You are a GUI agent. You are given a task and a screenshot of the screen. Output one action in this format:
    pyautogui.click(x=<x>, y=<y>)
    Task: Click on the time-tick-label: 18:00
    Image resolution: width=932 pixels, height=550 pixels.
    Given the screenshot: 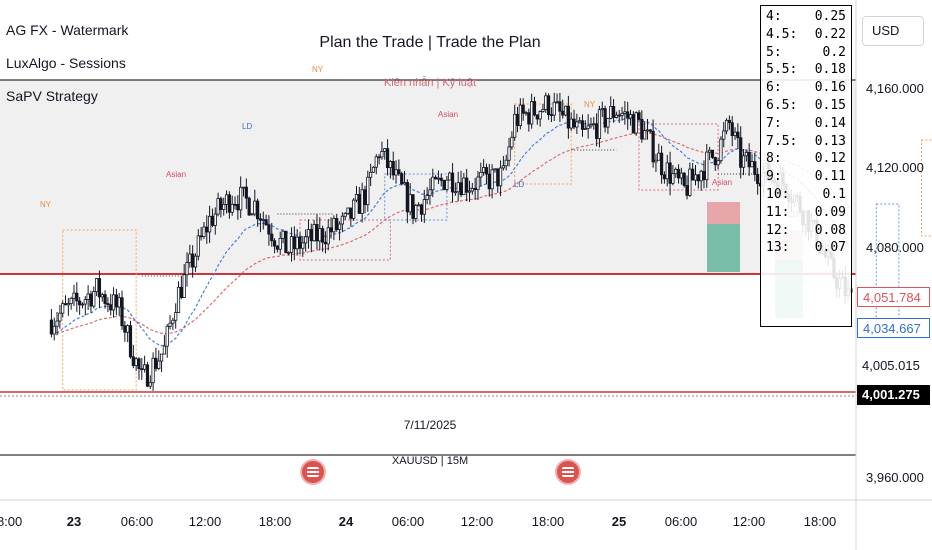 What is the action you would take?
    pyautogui.click(x=11, y=521)
    